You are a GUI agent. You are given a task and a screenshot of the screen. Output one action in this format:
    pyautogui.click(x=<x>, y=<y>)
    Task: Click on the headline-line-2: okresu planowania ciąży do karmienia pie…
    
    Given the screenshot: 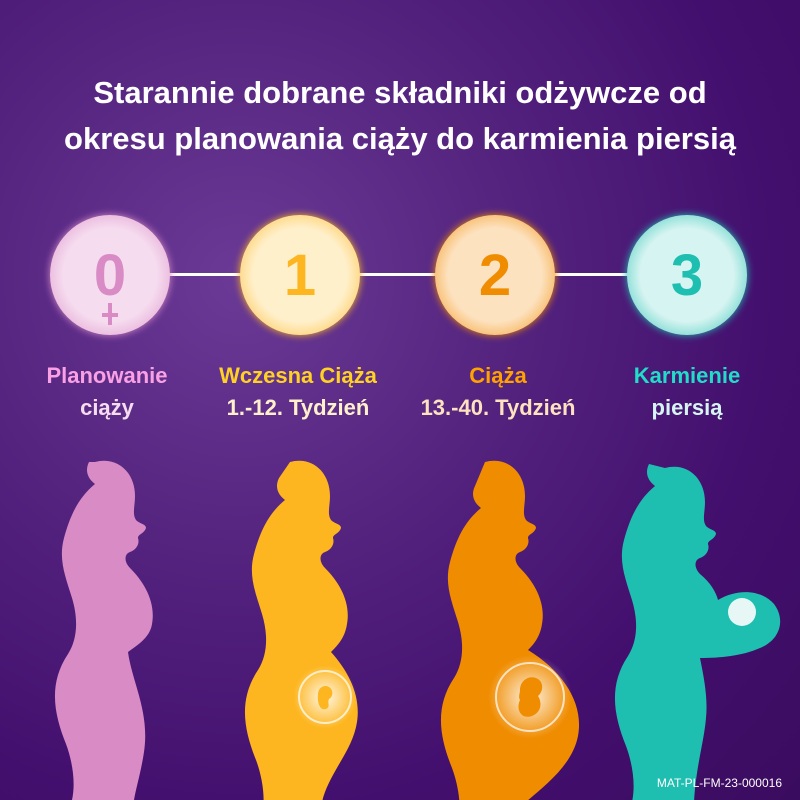 What is the action you would take?
    pyautogui.click(x=400, y=138)
    